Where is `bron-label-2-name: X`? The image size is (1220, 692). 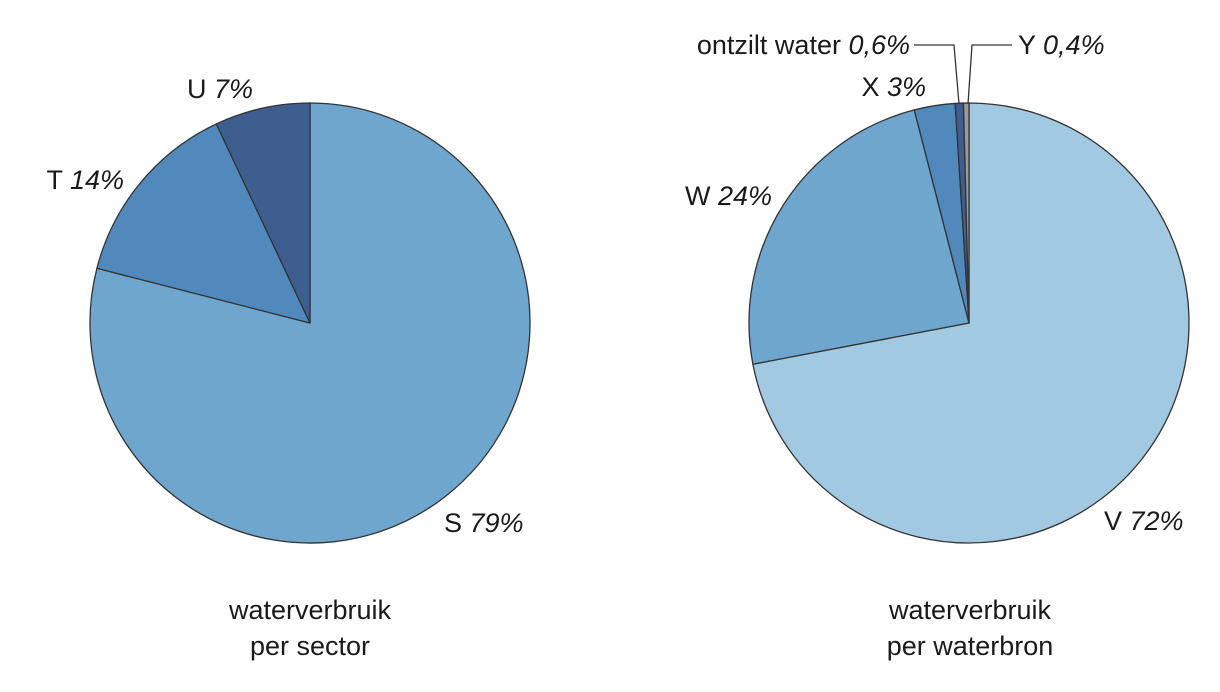 bron-label-2-name: X is located at coordinates (874, 87).